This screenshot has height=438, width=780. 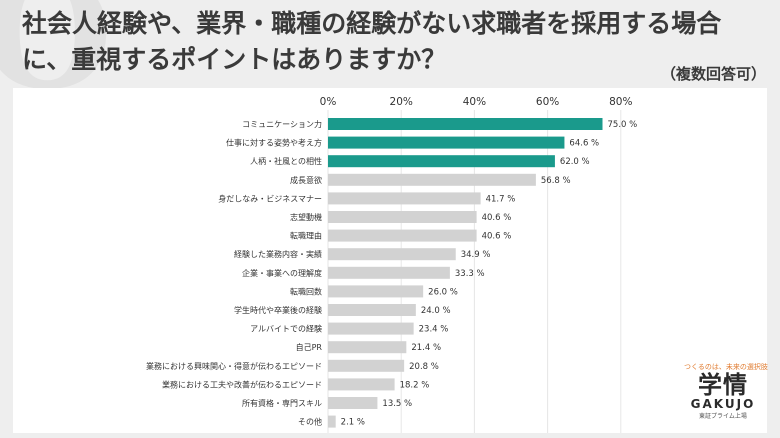 What do you see at coordinates (278, 254) in the screenshot?
I see `category-label: 経験した業務内容・実績` at bounding box center [278, 254].